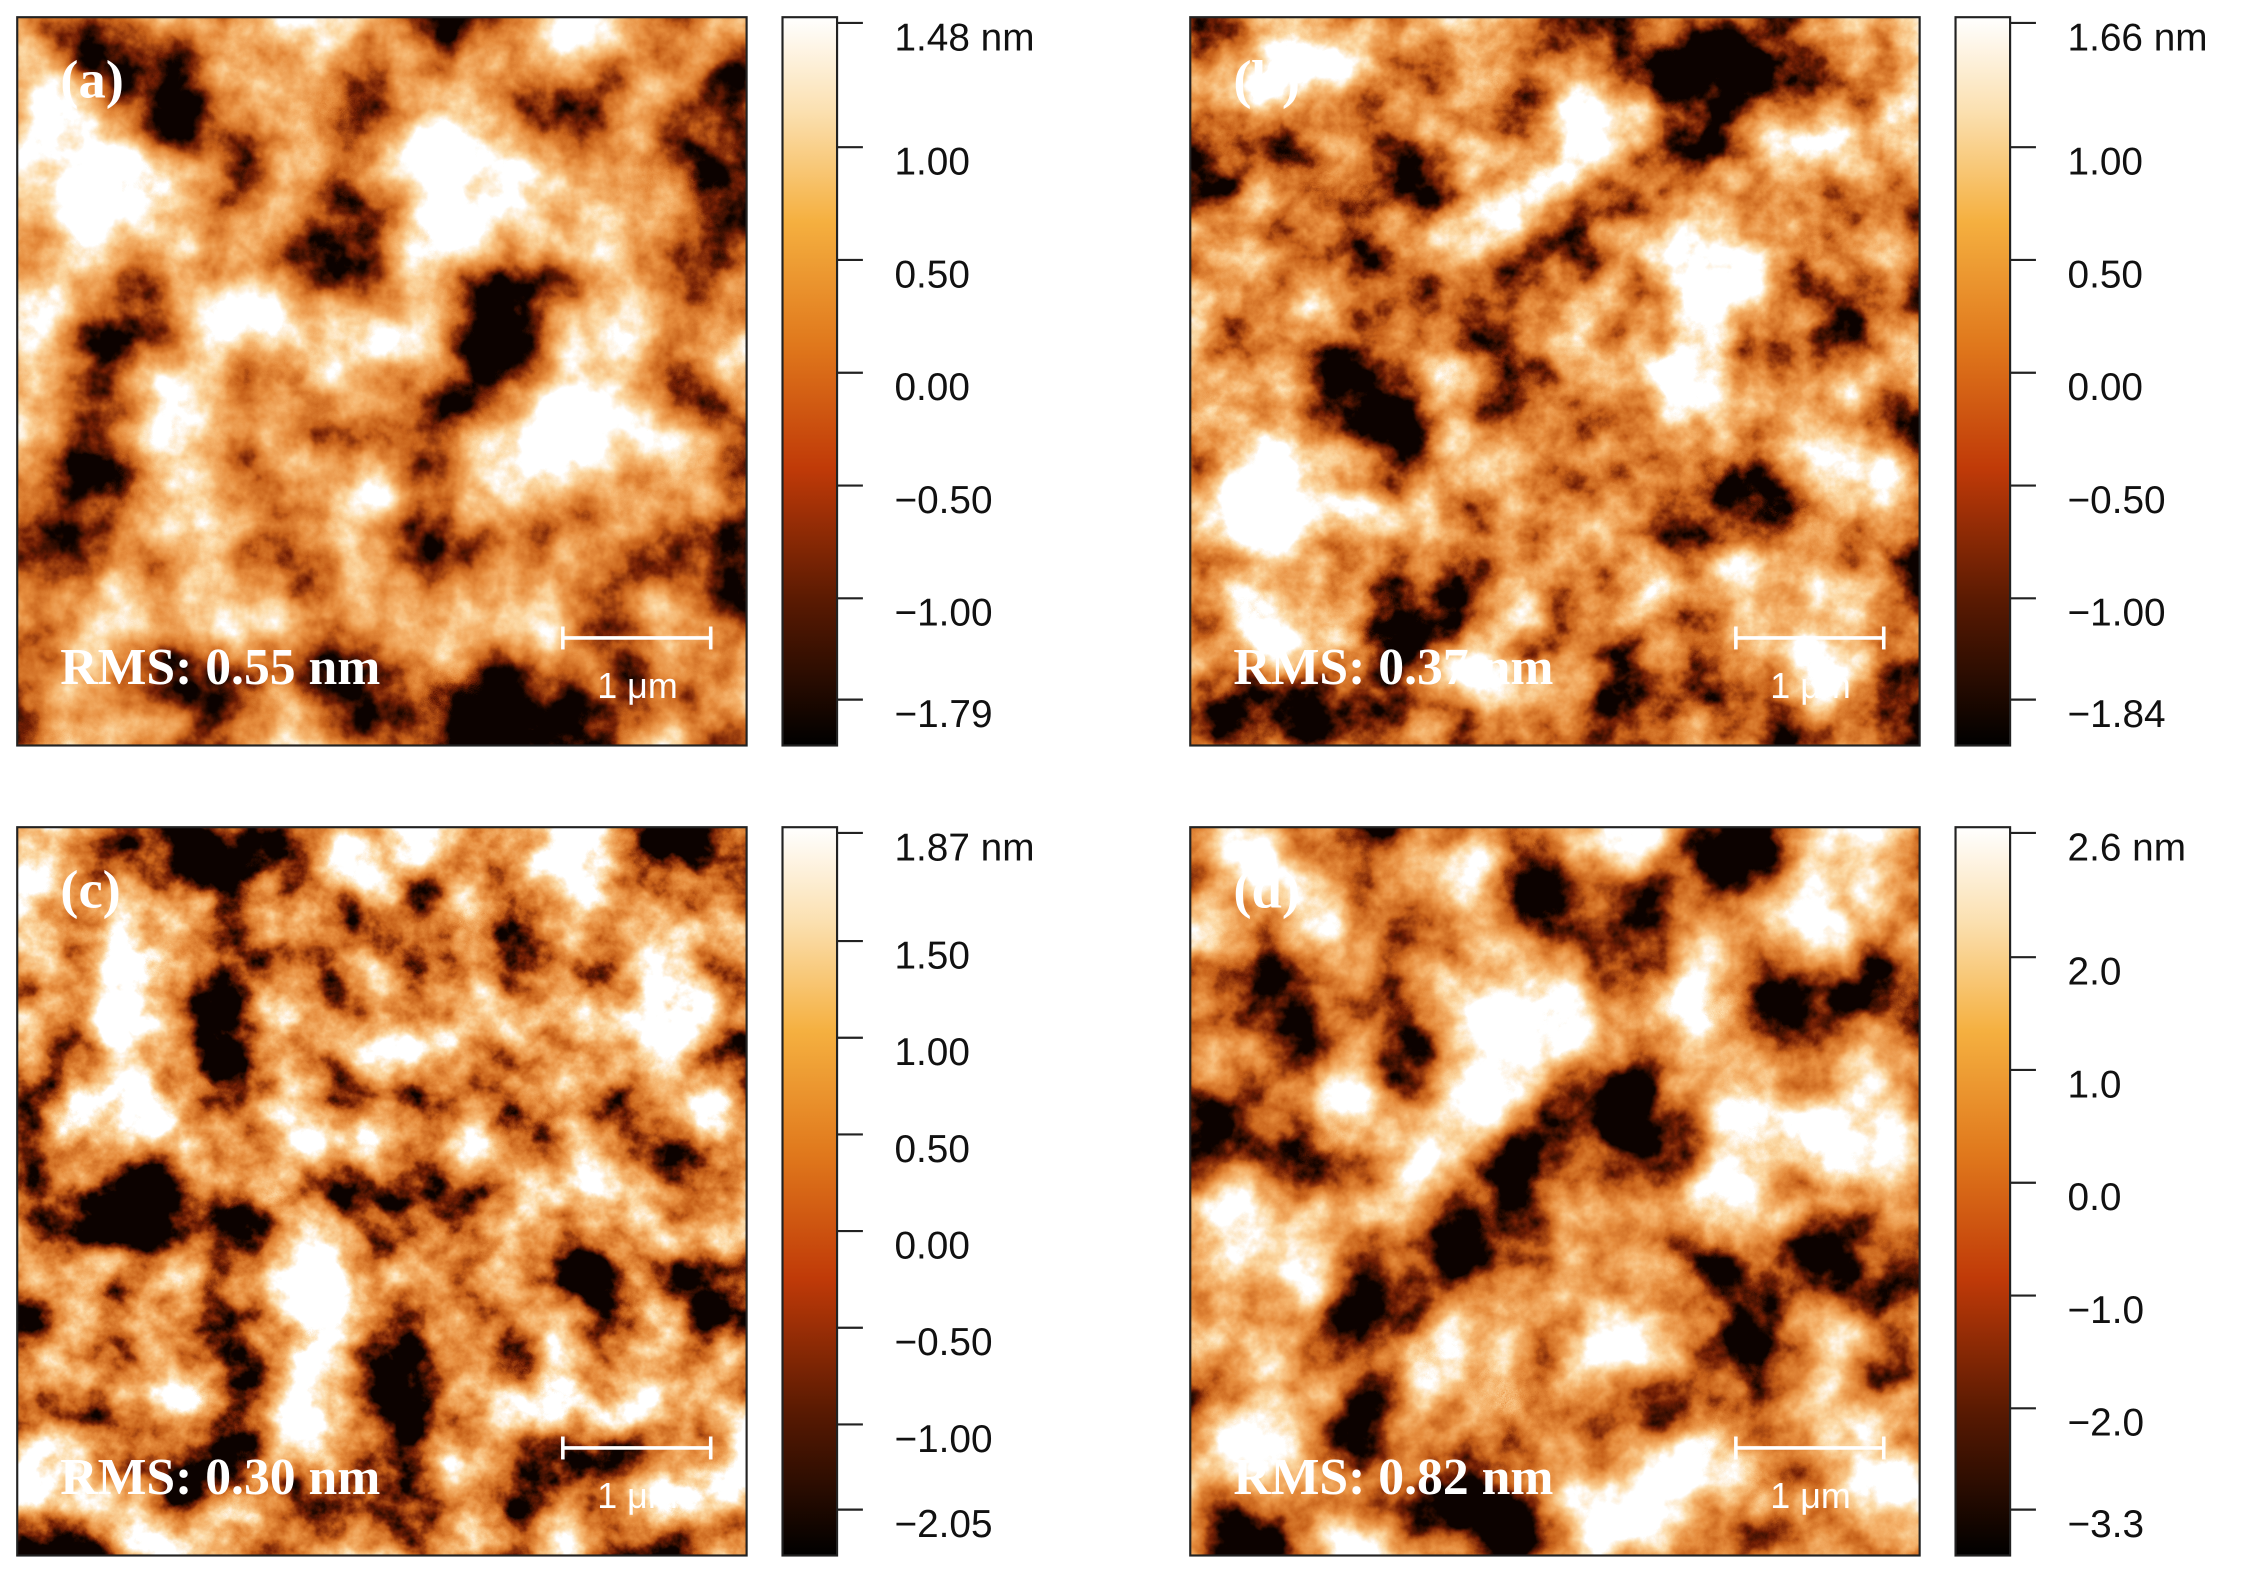 The height and width of the screenshot is (1577, 2247). What do you see at coordinates (220, 1477) in the screenshot?
I see `rms-label: RMS: 0.30 nm` at bounding box center [220, 1477].